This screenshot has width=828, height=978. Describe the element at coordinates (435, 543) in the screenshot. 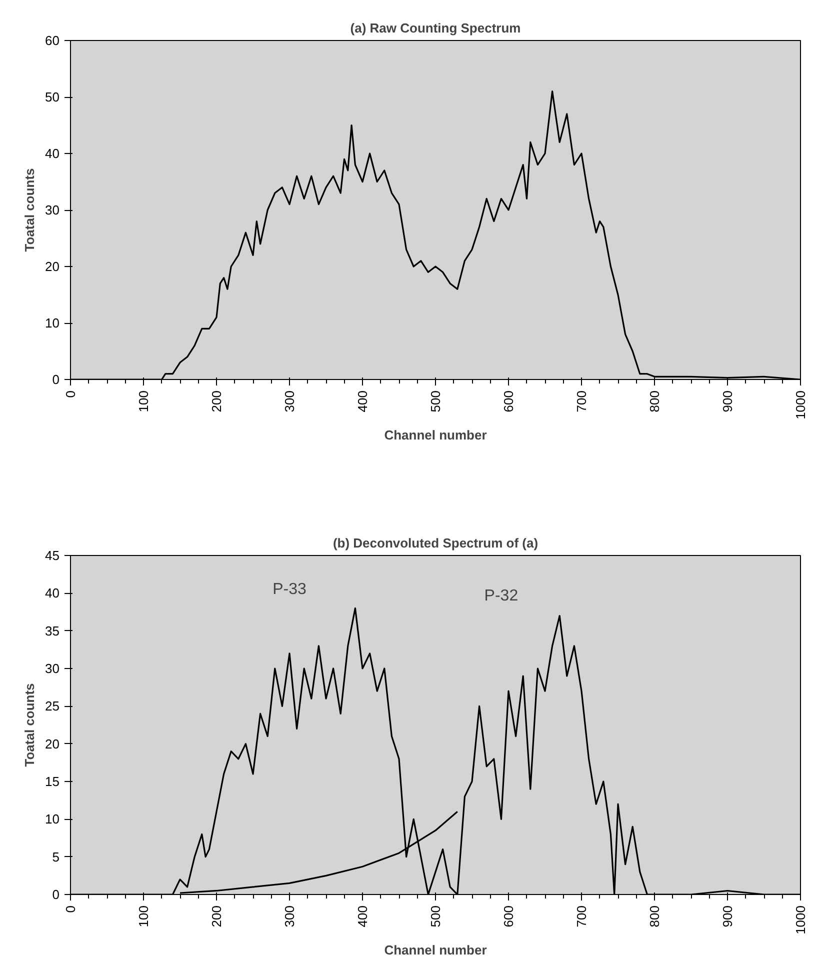

I see `chart-title: (b) Deconvoluted Spectrum of (a)` at that location.